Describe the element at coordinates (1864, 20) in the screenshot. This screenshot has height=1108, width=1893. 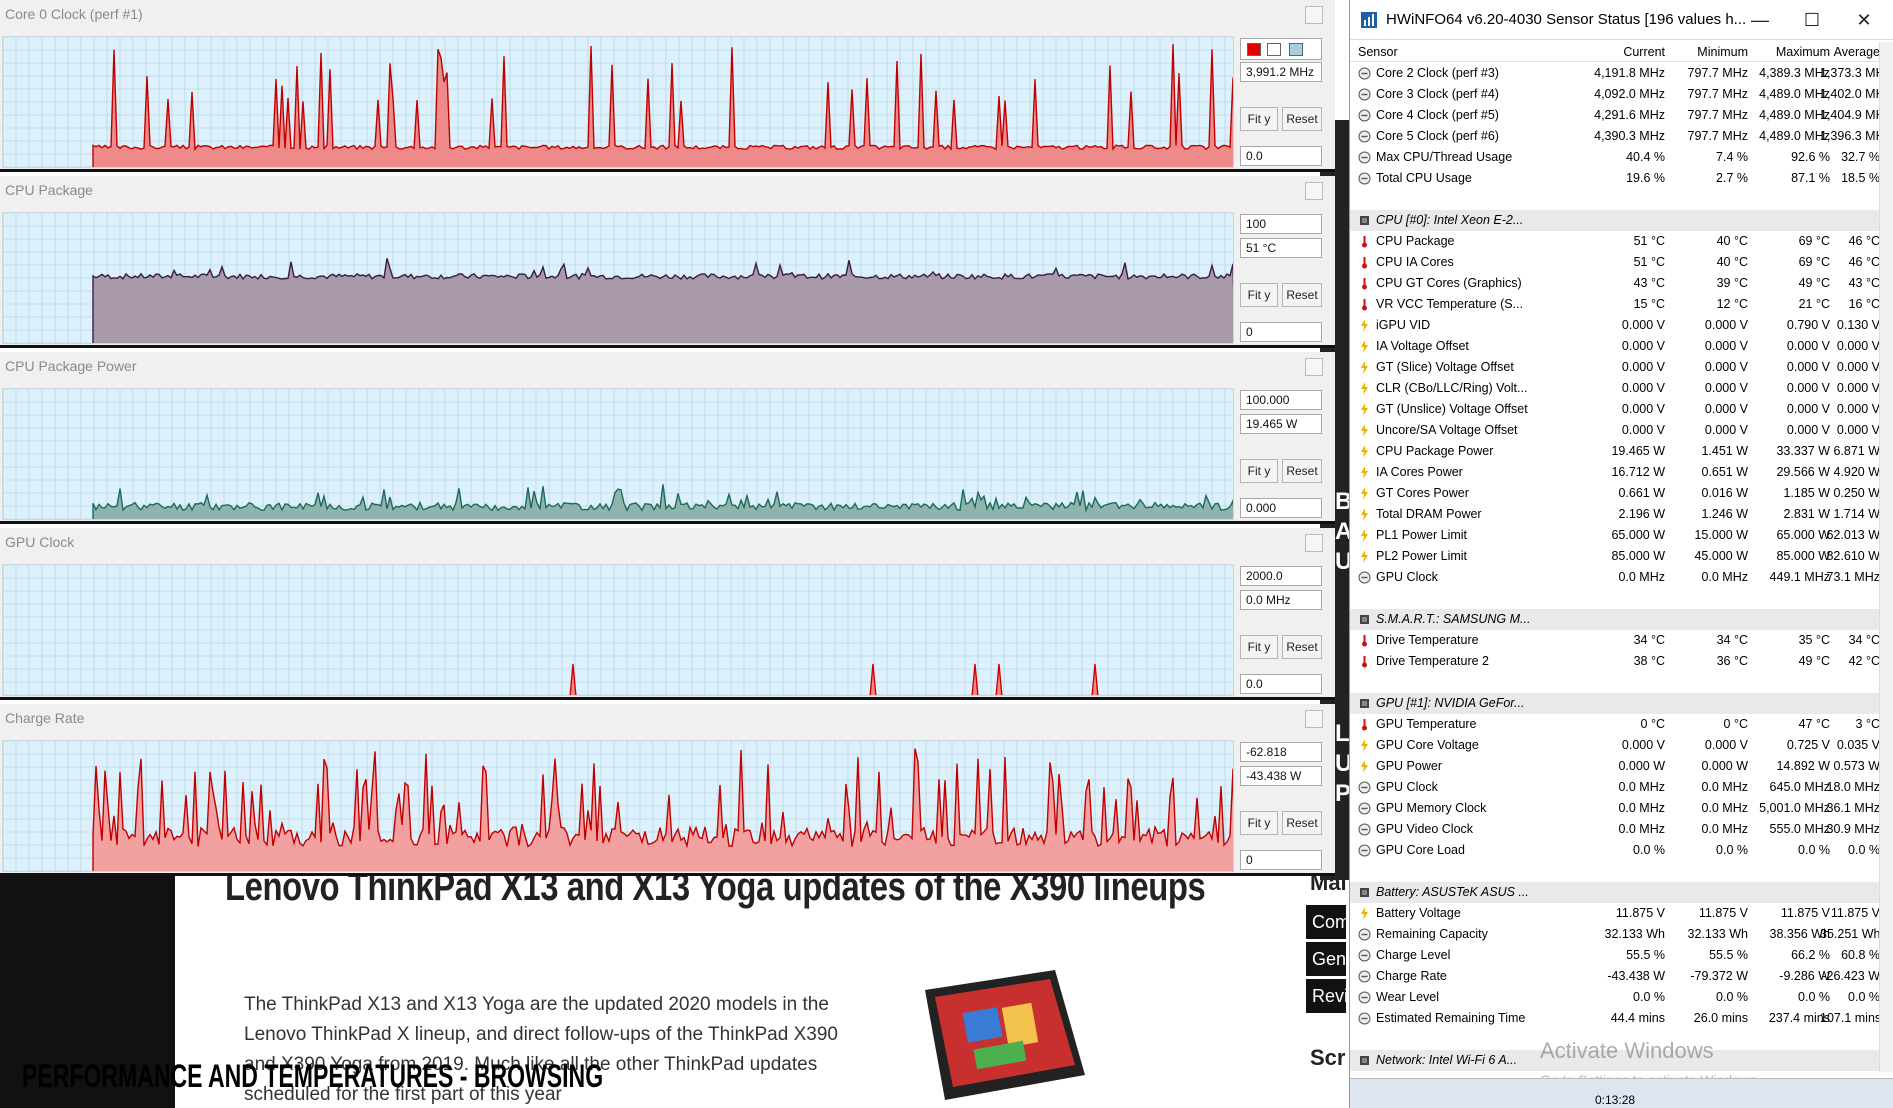
I see `close-button: ✕` at that location.